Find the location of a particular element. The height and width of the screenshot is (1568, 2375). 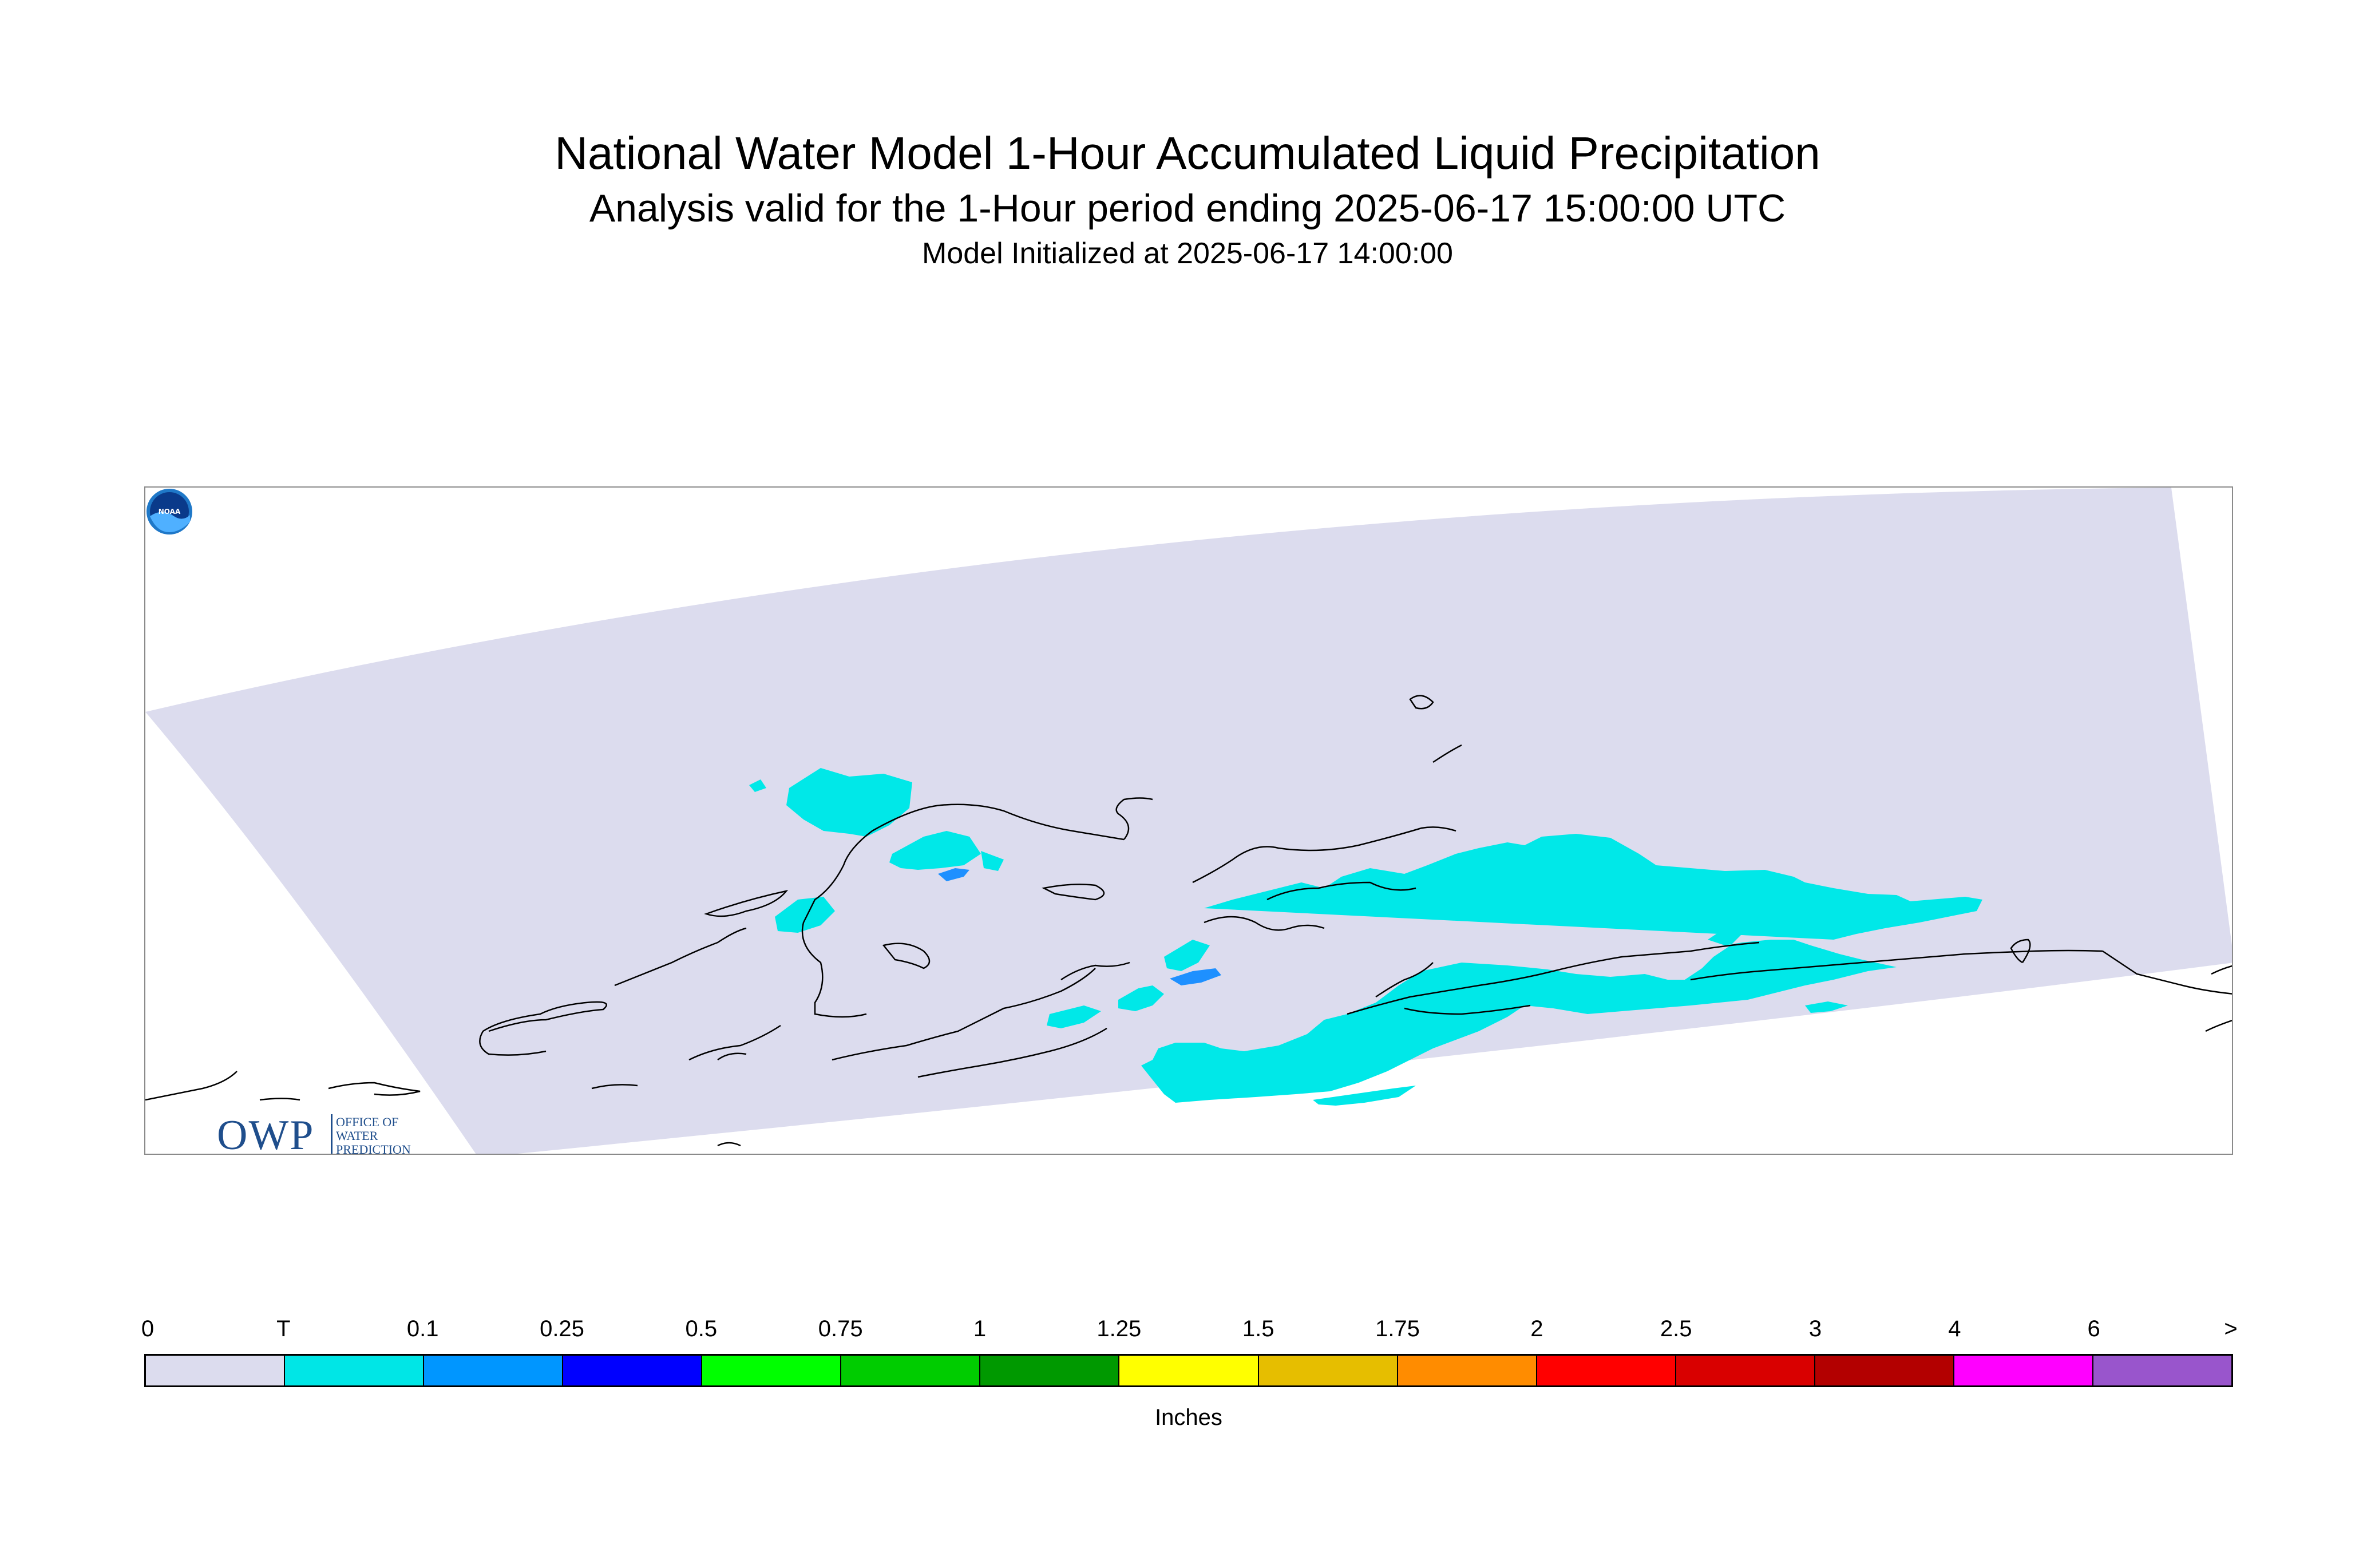

legend-label: 0.1 is located at coordinates (423, 1328).